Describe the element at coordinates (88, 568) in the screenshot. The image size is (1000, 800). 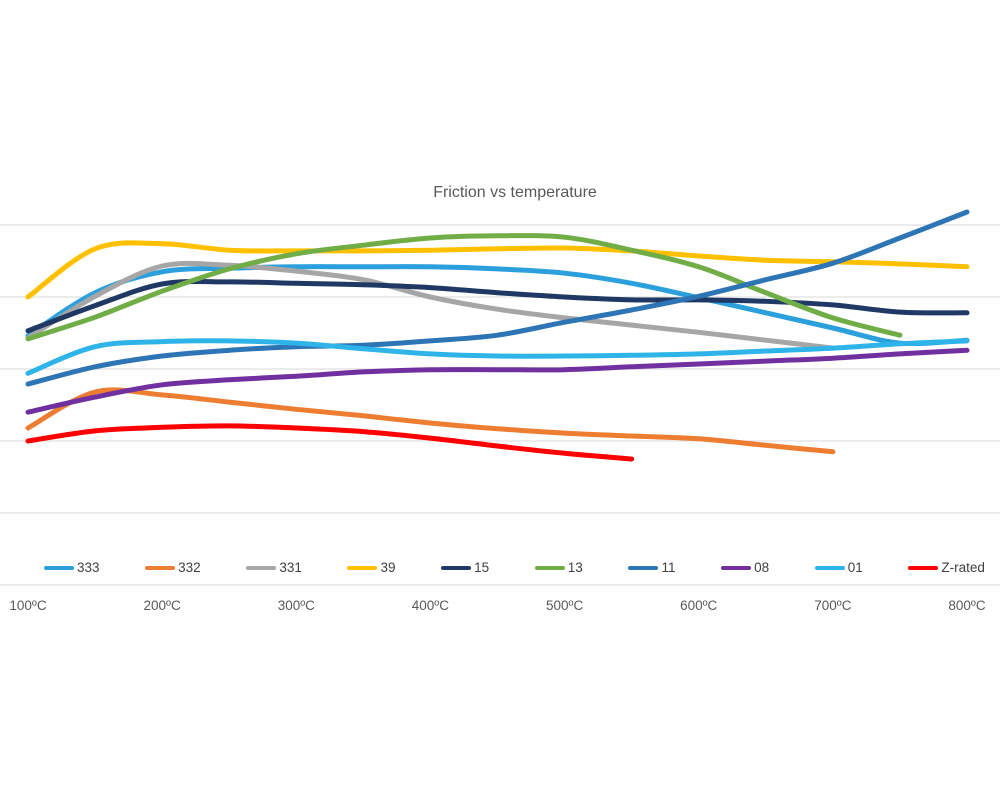
I see `legend-label: 333` at that location.